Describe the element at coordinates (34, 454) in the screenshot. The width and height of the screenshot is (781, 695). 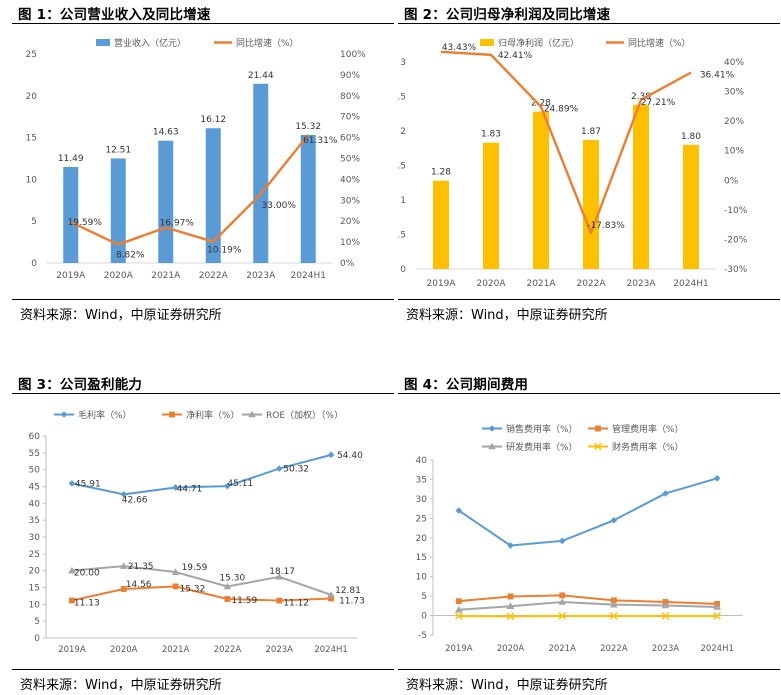
I see `y-tick-label: 55` at that location.